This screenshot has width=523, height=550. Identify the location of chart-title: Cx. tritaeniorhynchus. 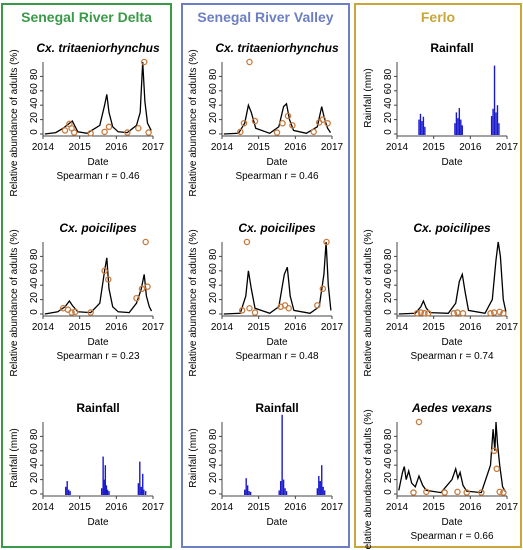
(277, 48).